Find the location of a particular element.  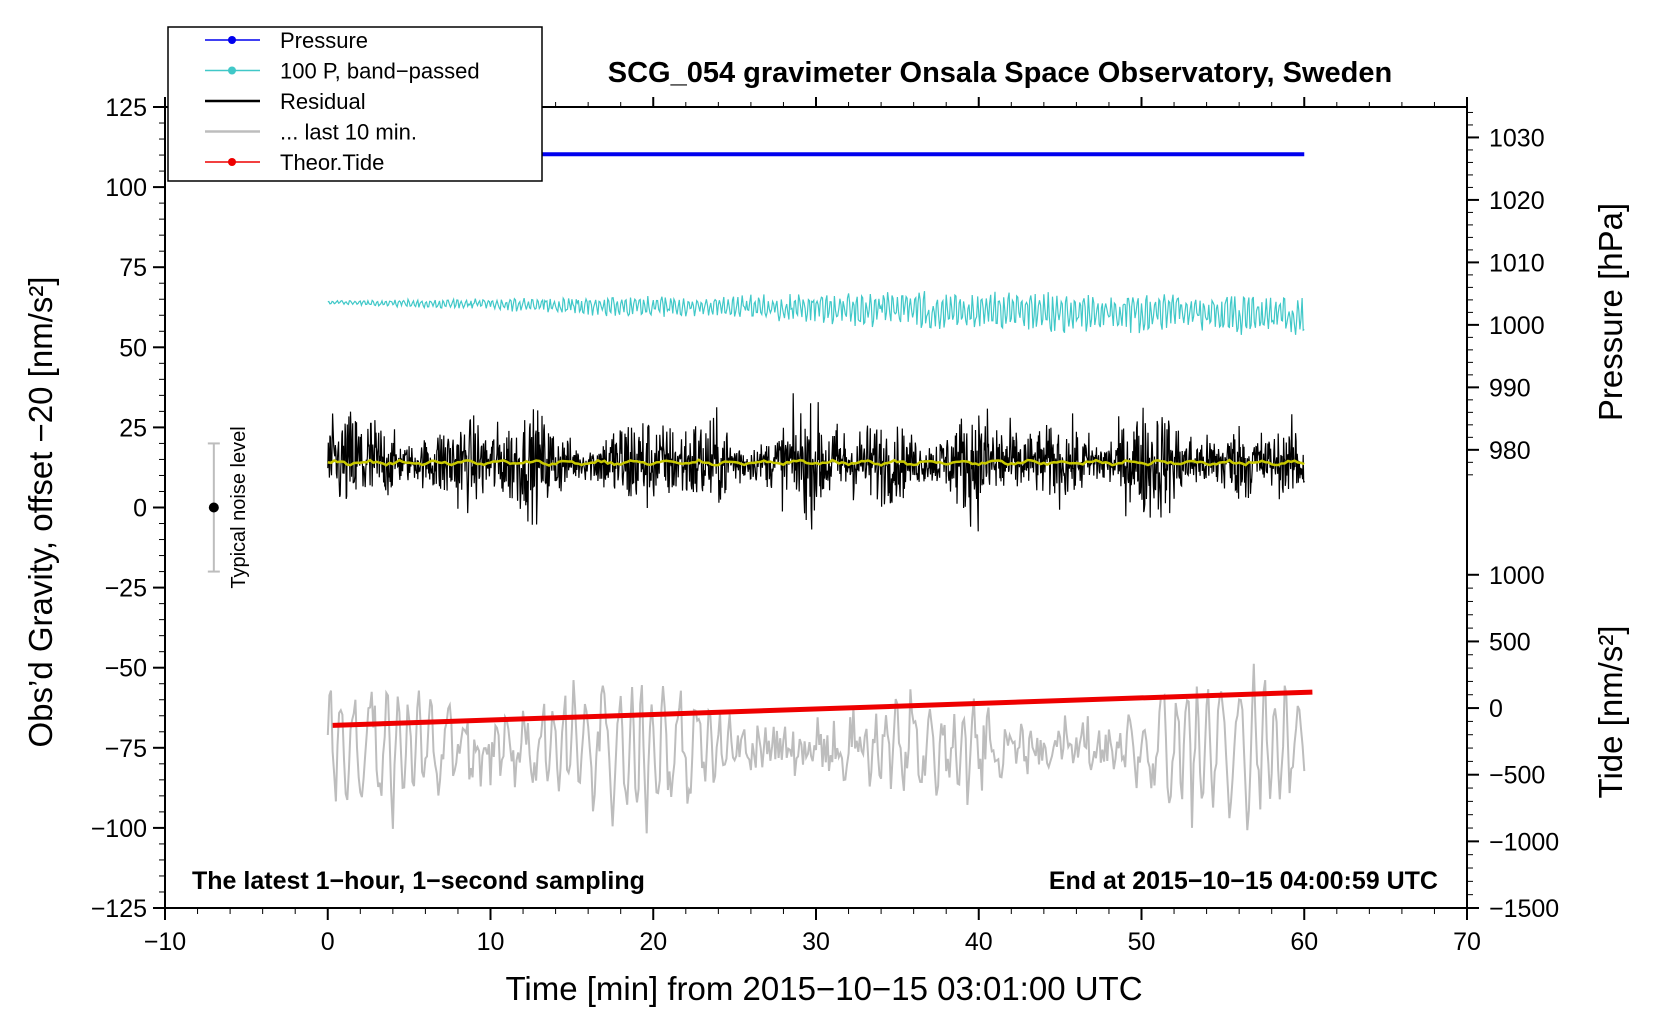

pressure-tick-label: 1010 is located at coordinates (1517, 263).